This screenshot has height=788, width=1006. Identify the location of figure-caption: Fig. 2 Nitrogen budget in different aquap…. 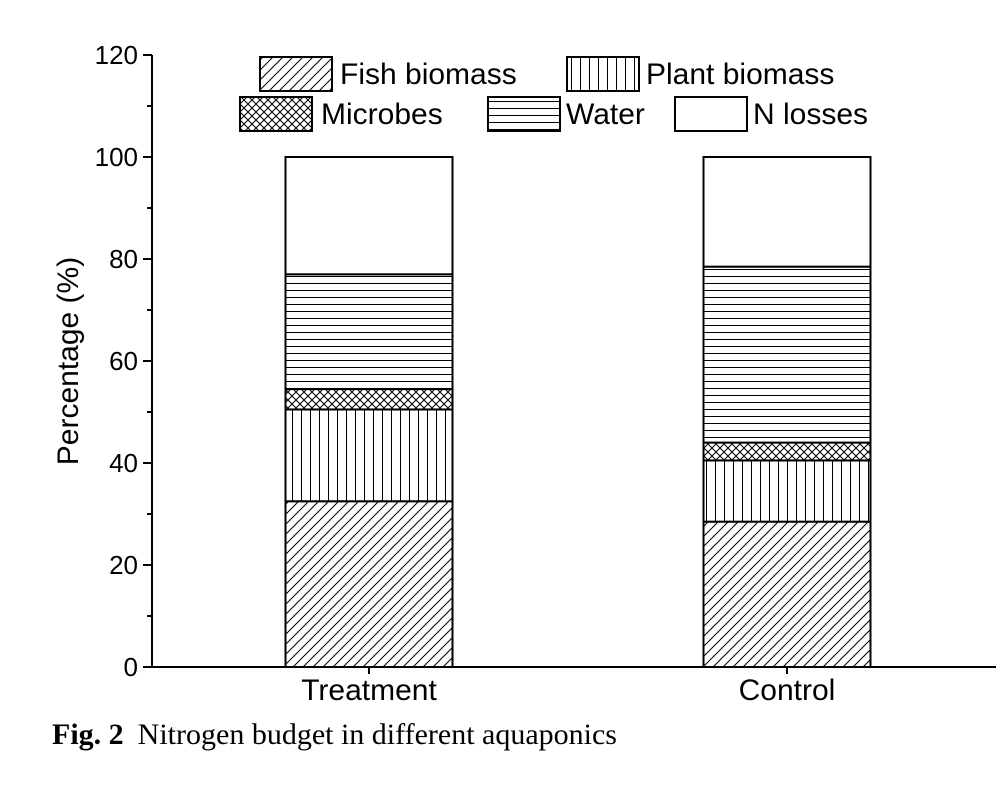
(334, 735).